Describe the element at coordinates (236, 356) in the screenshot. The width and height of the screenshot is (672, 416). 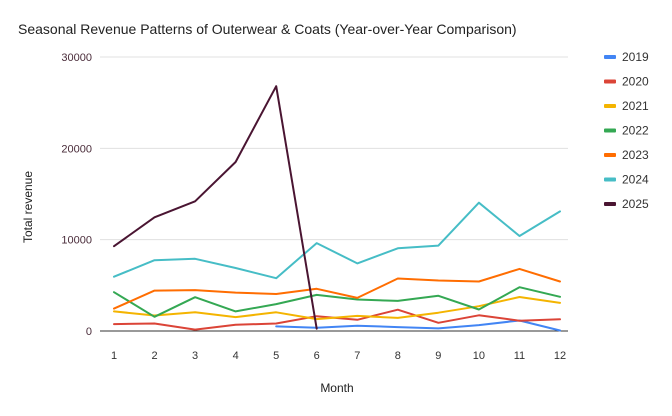
I see `x-tick-label: 4` at that location.